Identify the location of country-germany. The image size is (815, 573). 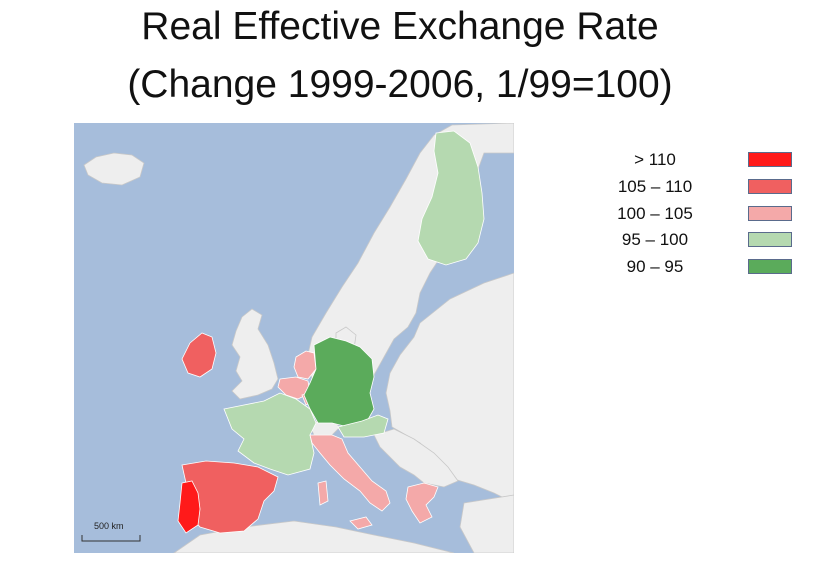
(339, 382).